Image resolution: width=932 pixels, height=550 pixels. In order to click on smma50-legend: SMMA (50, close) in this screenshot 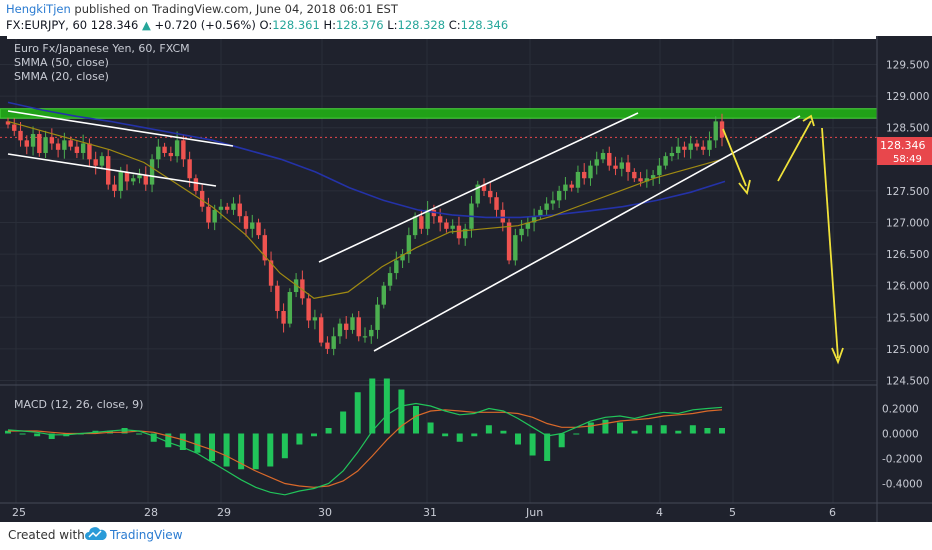, I will do `click(61, 62)`.